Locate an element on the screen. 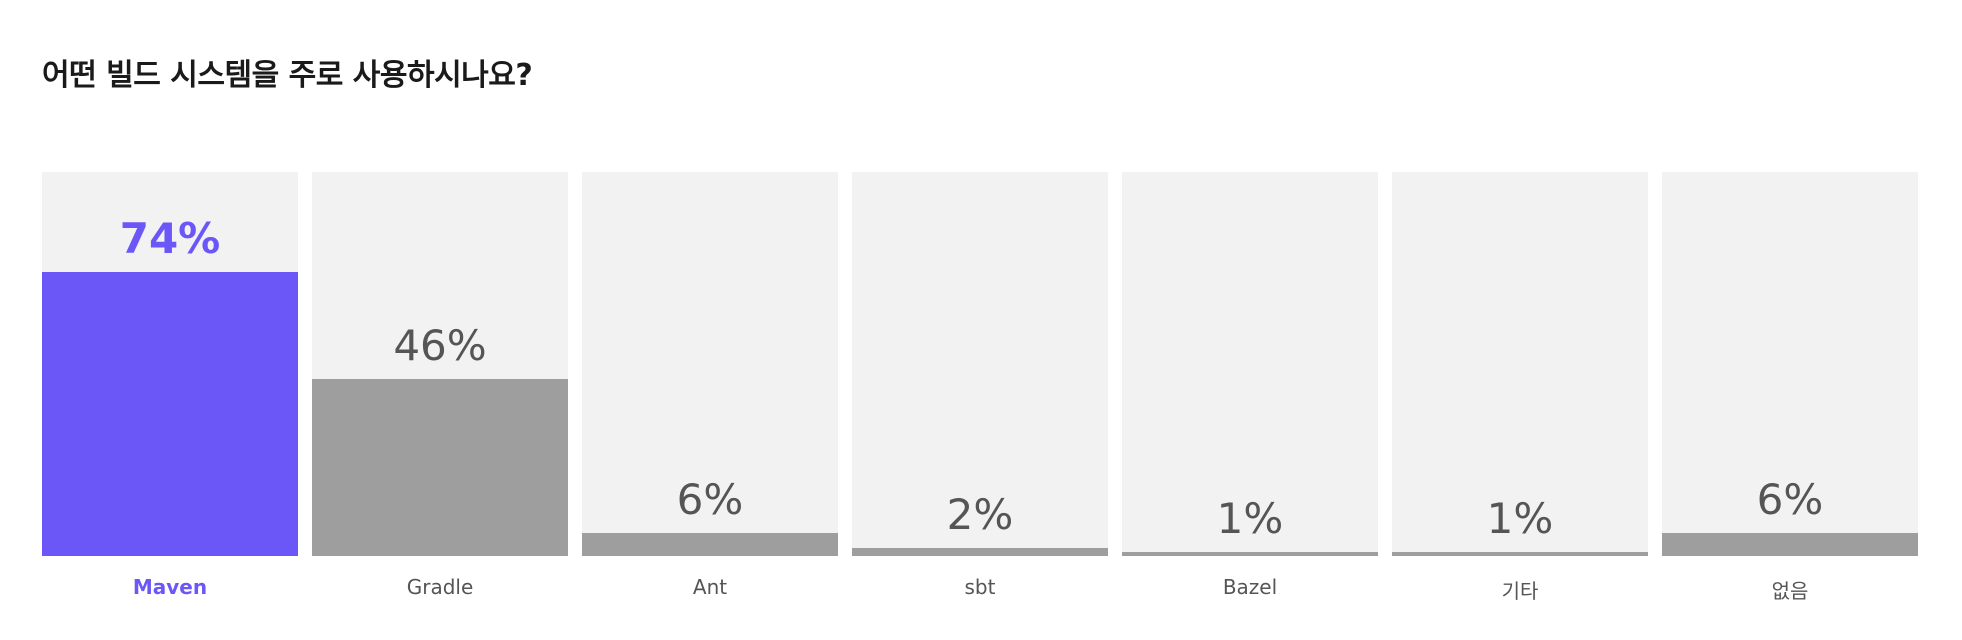 This screenshot has width=1962, height=640. category-label: Ant is located at coordinates (710, 587).